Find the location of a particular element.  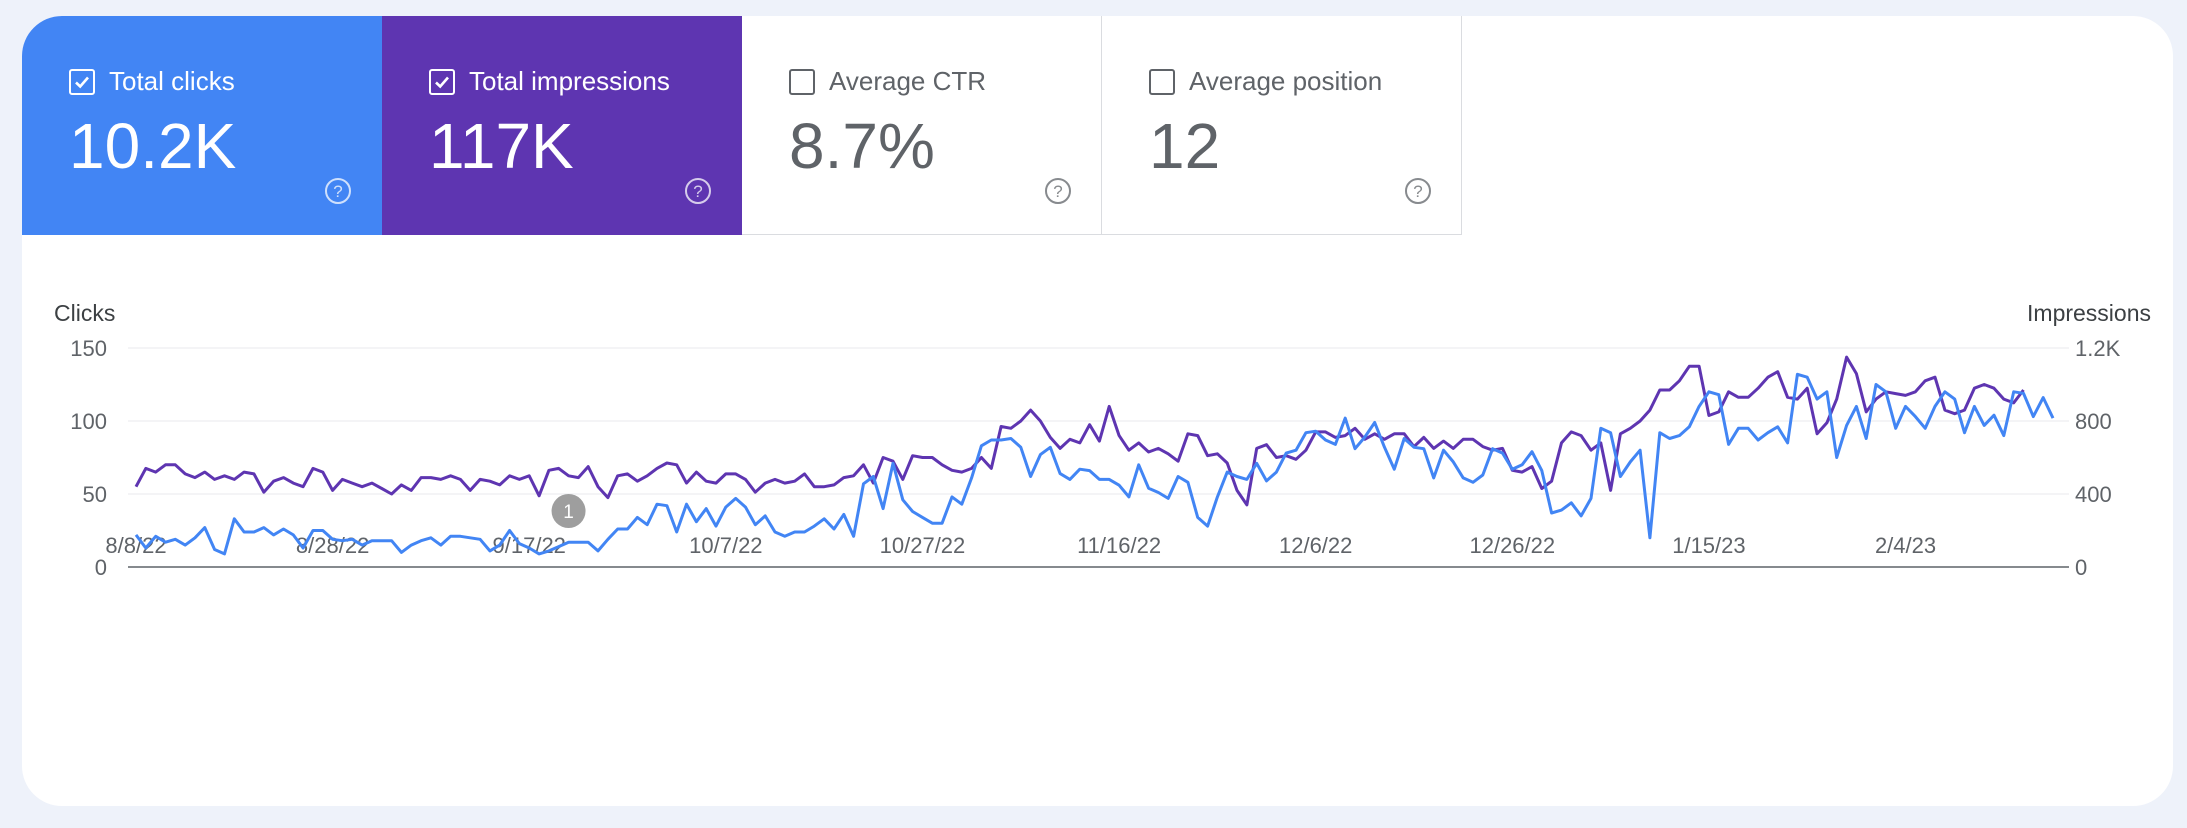

checkbox-total-clicks is located at coordinates (82, 81).